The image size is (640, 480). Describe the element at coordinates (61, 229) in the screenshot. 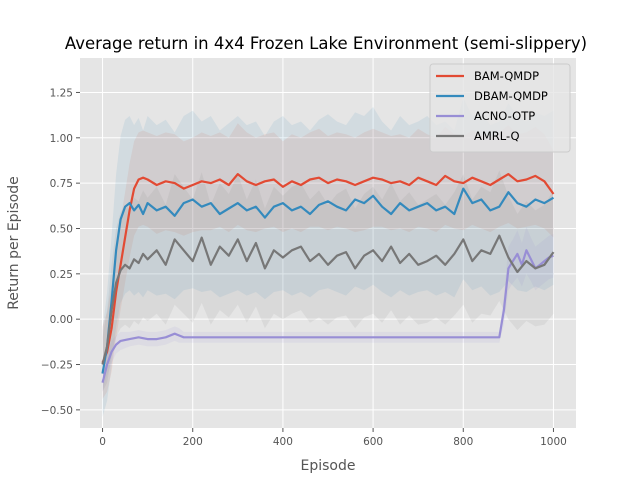

I see `y-tick-label: 0.50` at that location.